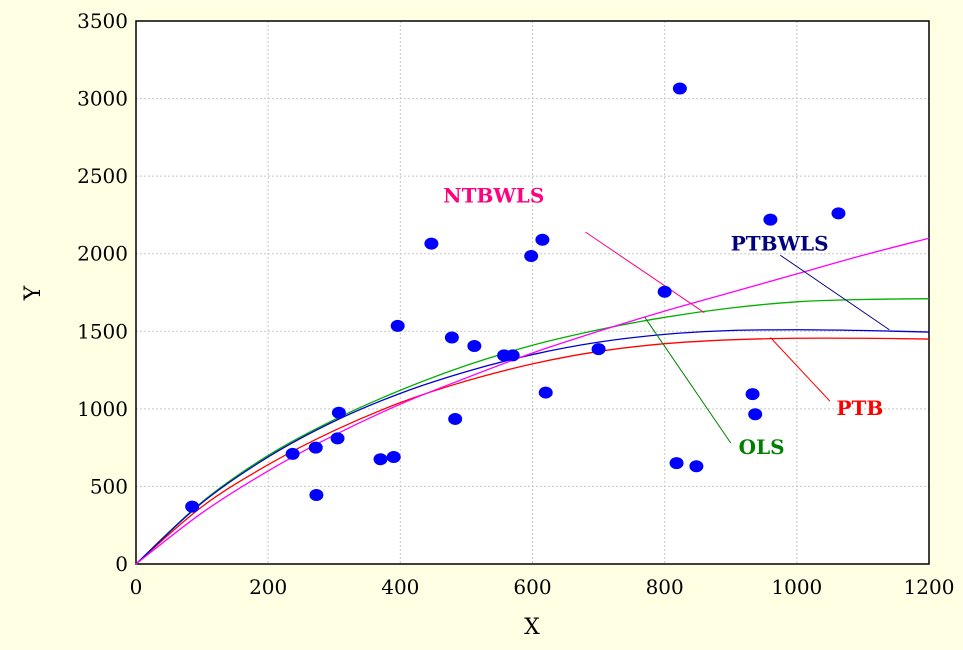 The image size is (963, 650). Describe the element at coordinates (102, 292) in the screenshot. I see `y-axis-ticks: 0 500 1000 1500 2000 2500 3000 3500` at that location.